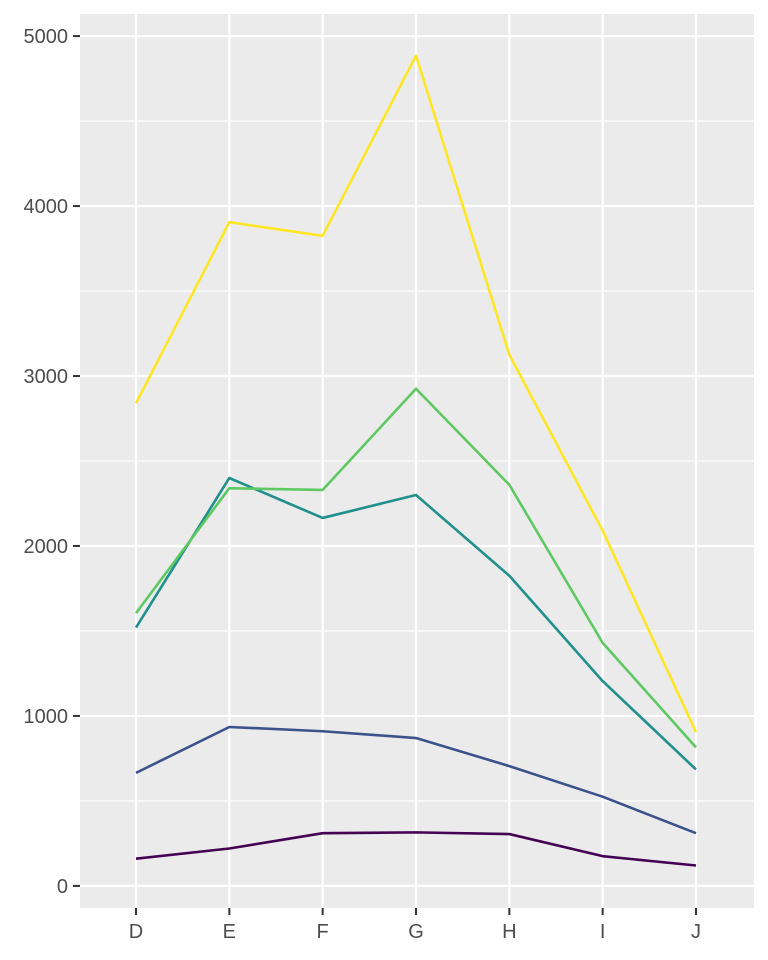 This screenshot has height=960, width=768. Describe the element at coordinates (509, 932) in the screenshot. I see `x-tick-label: H` at that location.